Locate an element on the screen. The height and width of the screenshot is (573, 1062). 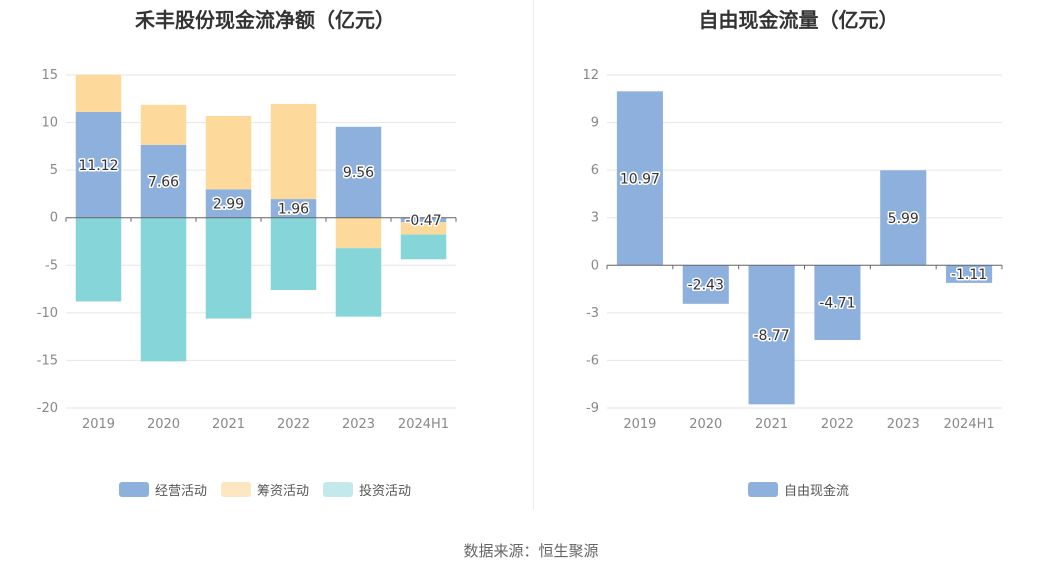
left-bar-s2-2021 is located at coordinates (228, 268).